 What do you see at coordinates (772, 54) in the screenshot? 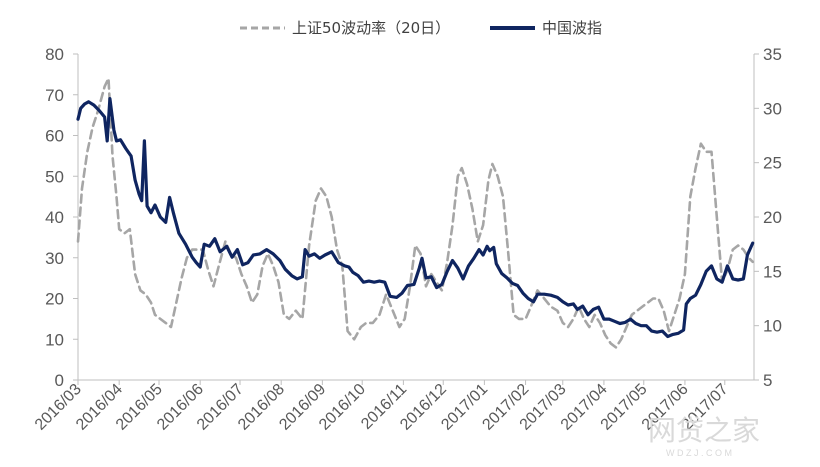
I see `y-right-tick-label: 35` at bounding box center [772, 54].